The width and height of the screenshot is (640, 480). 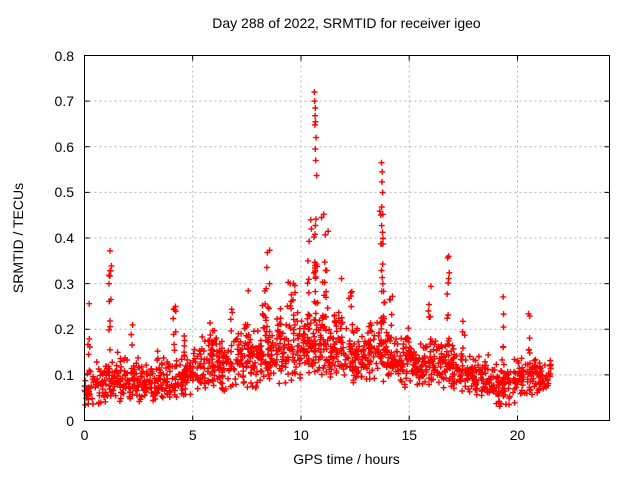 What do you see at coordinates (64, 329) in the screenshot?
I see `y-tick-label: 0.2` at bounding box center [64, 329].